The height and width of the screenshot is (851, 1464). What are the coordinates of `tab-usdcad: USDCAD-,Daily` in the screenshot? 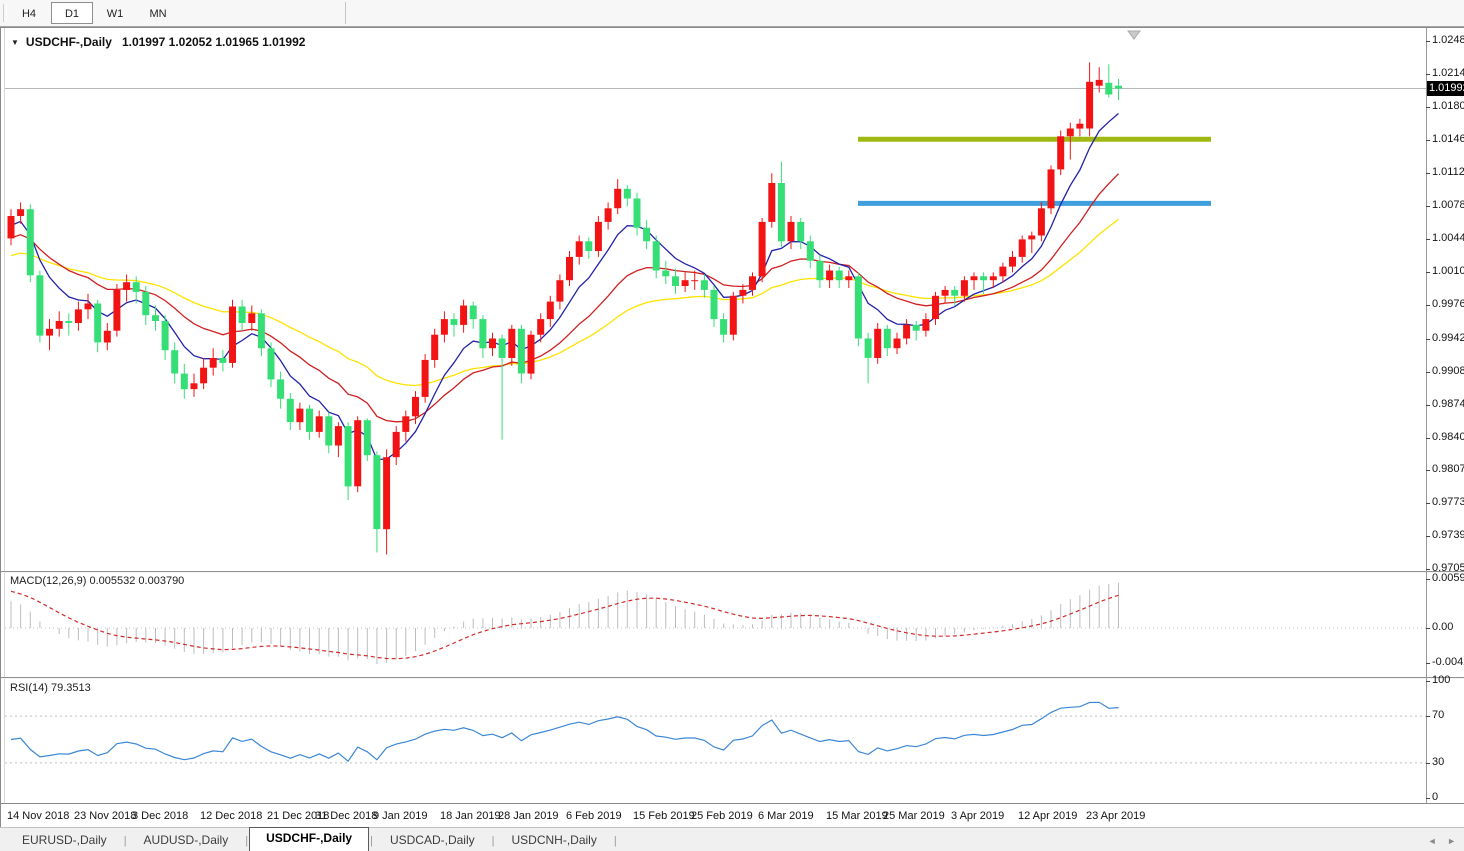 It's located at (432, 840).